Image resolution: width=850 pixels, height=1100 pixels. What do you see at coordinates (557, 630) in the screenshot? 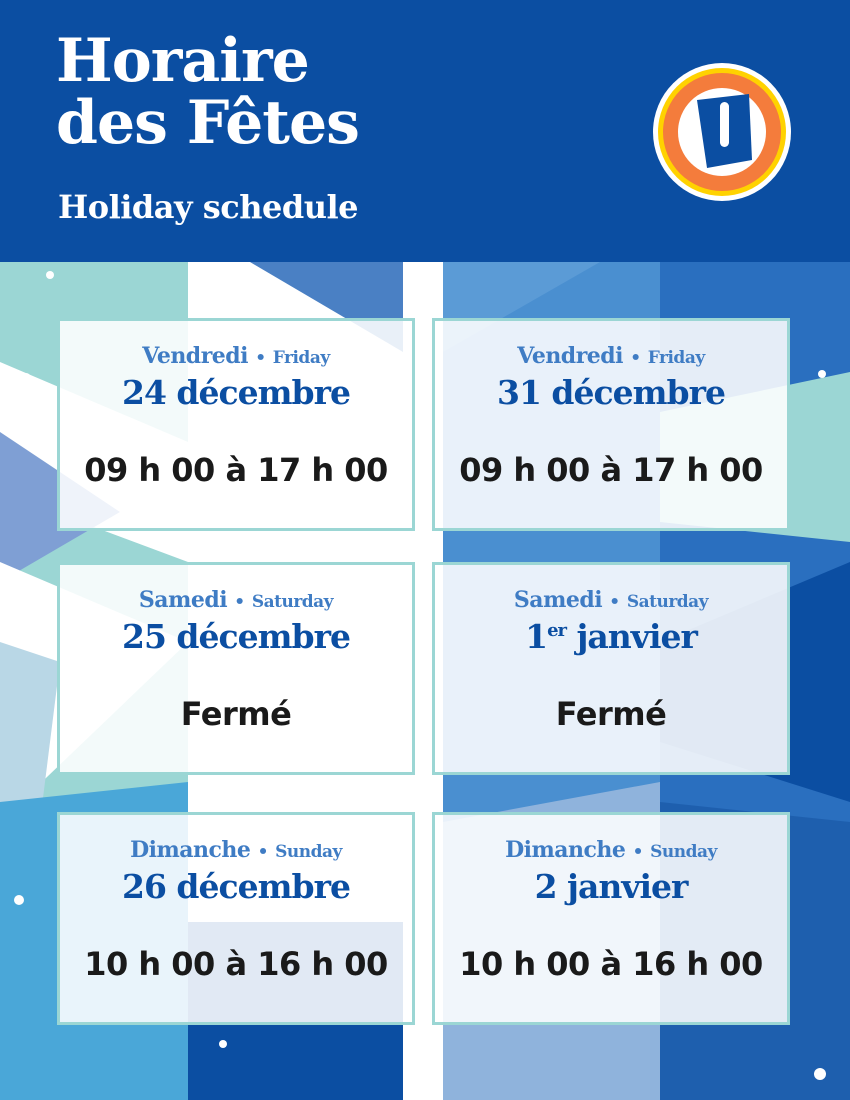
I see `date-sup: er` at bounding box center [557, 630].